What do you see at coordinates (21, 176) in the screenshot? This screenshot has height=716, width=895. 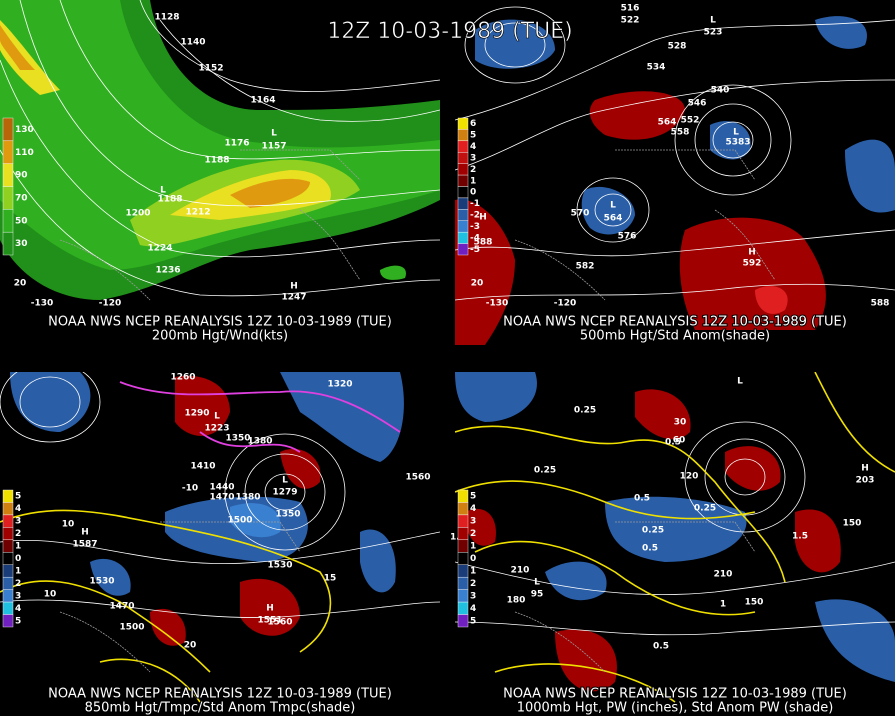 I see `legend-label: 90` at bounding box center [21, 176].